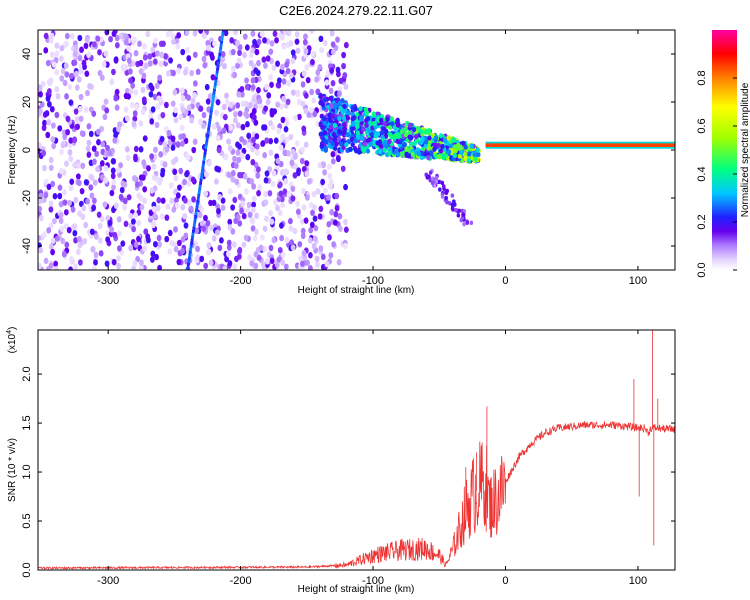  What do you see at coordinates (12, 470) in the screenshot?
I see `snr-y-label: SNR (10 * v/v)` at bounding box center [12, 470].